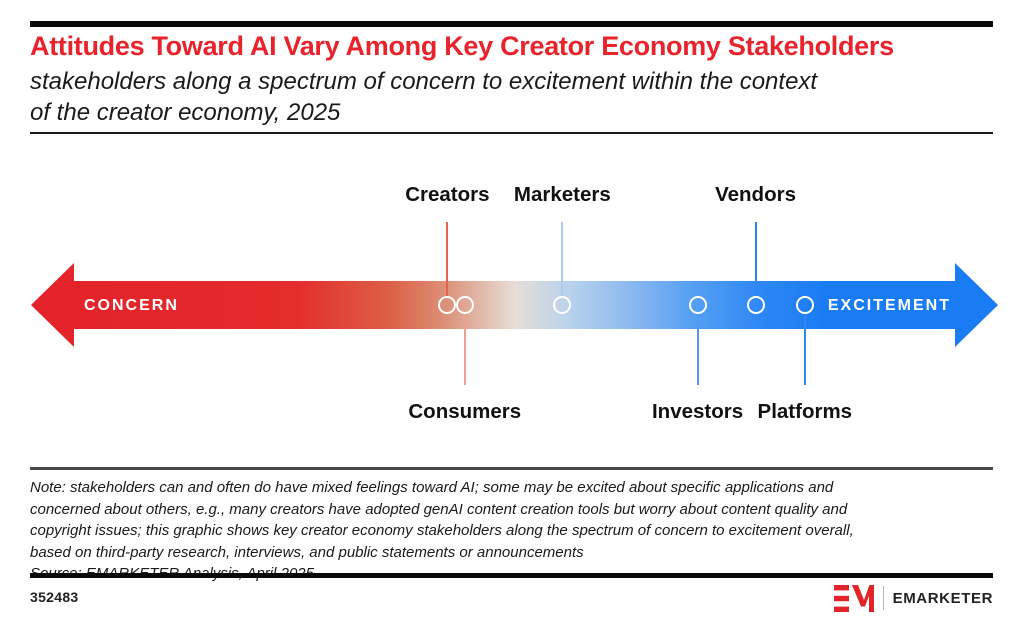 Image resolution: width=1023 pixels, height=625 pixels. What do you see at coordinates (697, 411) in the screenshot?
I see `stakeholder-label-investors: Investors` at bounding box center [697, 411].